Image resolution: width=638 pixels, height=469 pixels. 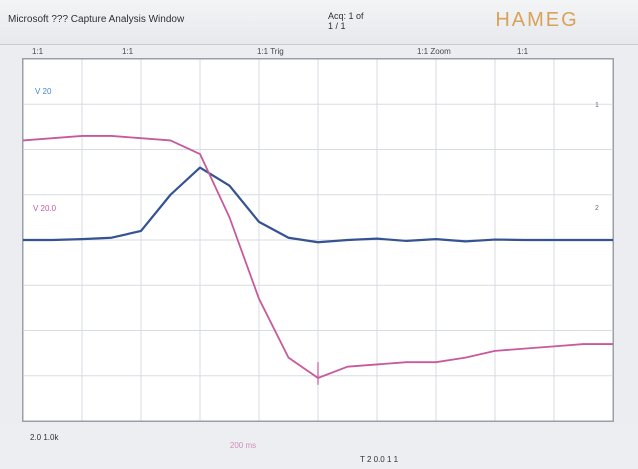 What do you see at coordinates (45, 208) in the screenshot?
I see `channel-b-label: V 20.0` at bounding box center [45, 208].